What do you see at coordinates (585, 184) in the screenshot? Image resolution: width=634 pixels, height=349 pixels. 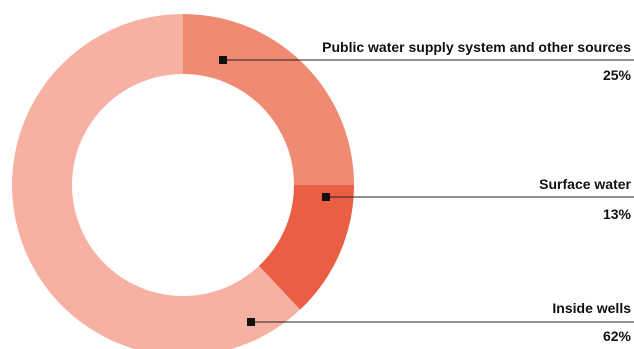 I see `slice-label-surface-water: Surface water` at bounding box center [585, 184].